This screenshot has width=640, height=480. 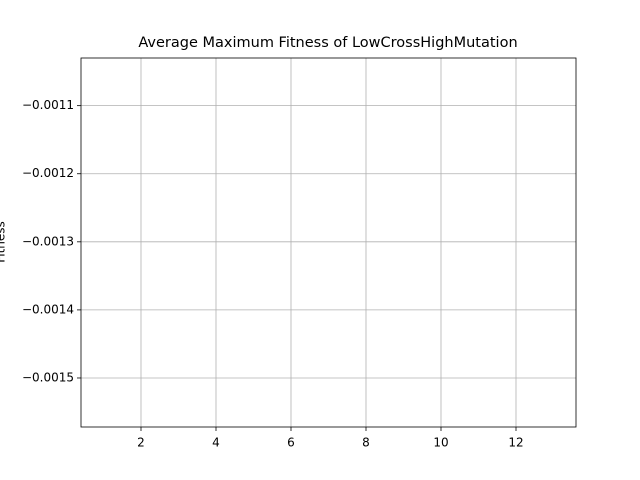 What do you see at coordinates (48, 105) in the screenshot?
I see `y-tick-label: −0.0011` at bounding box center [48, 105].